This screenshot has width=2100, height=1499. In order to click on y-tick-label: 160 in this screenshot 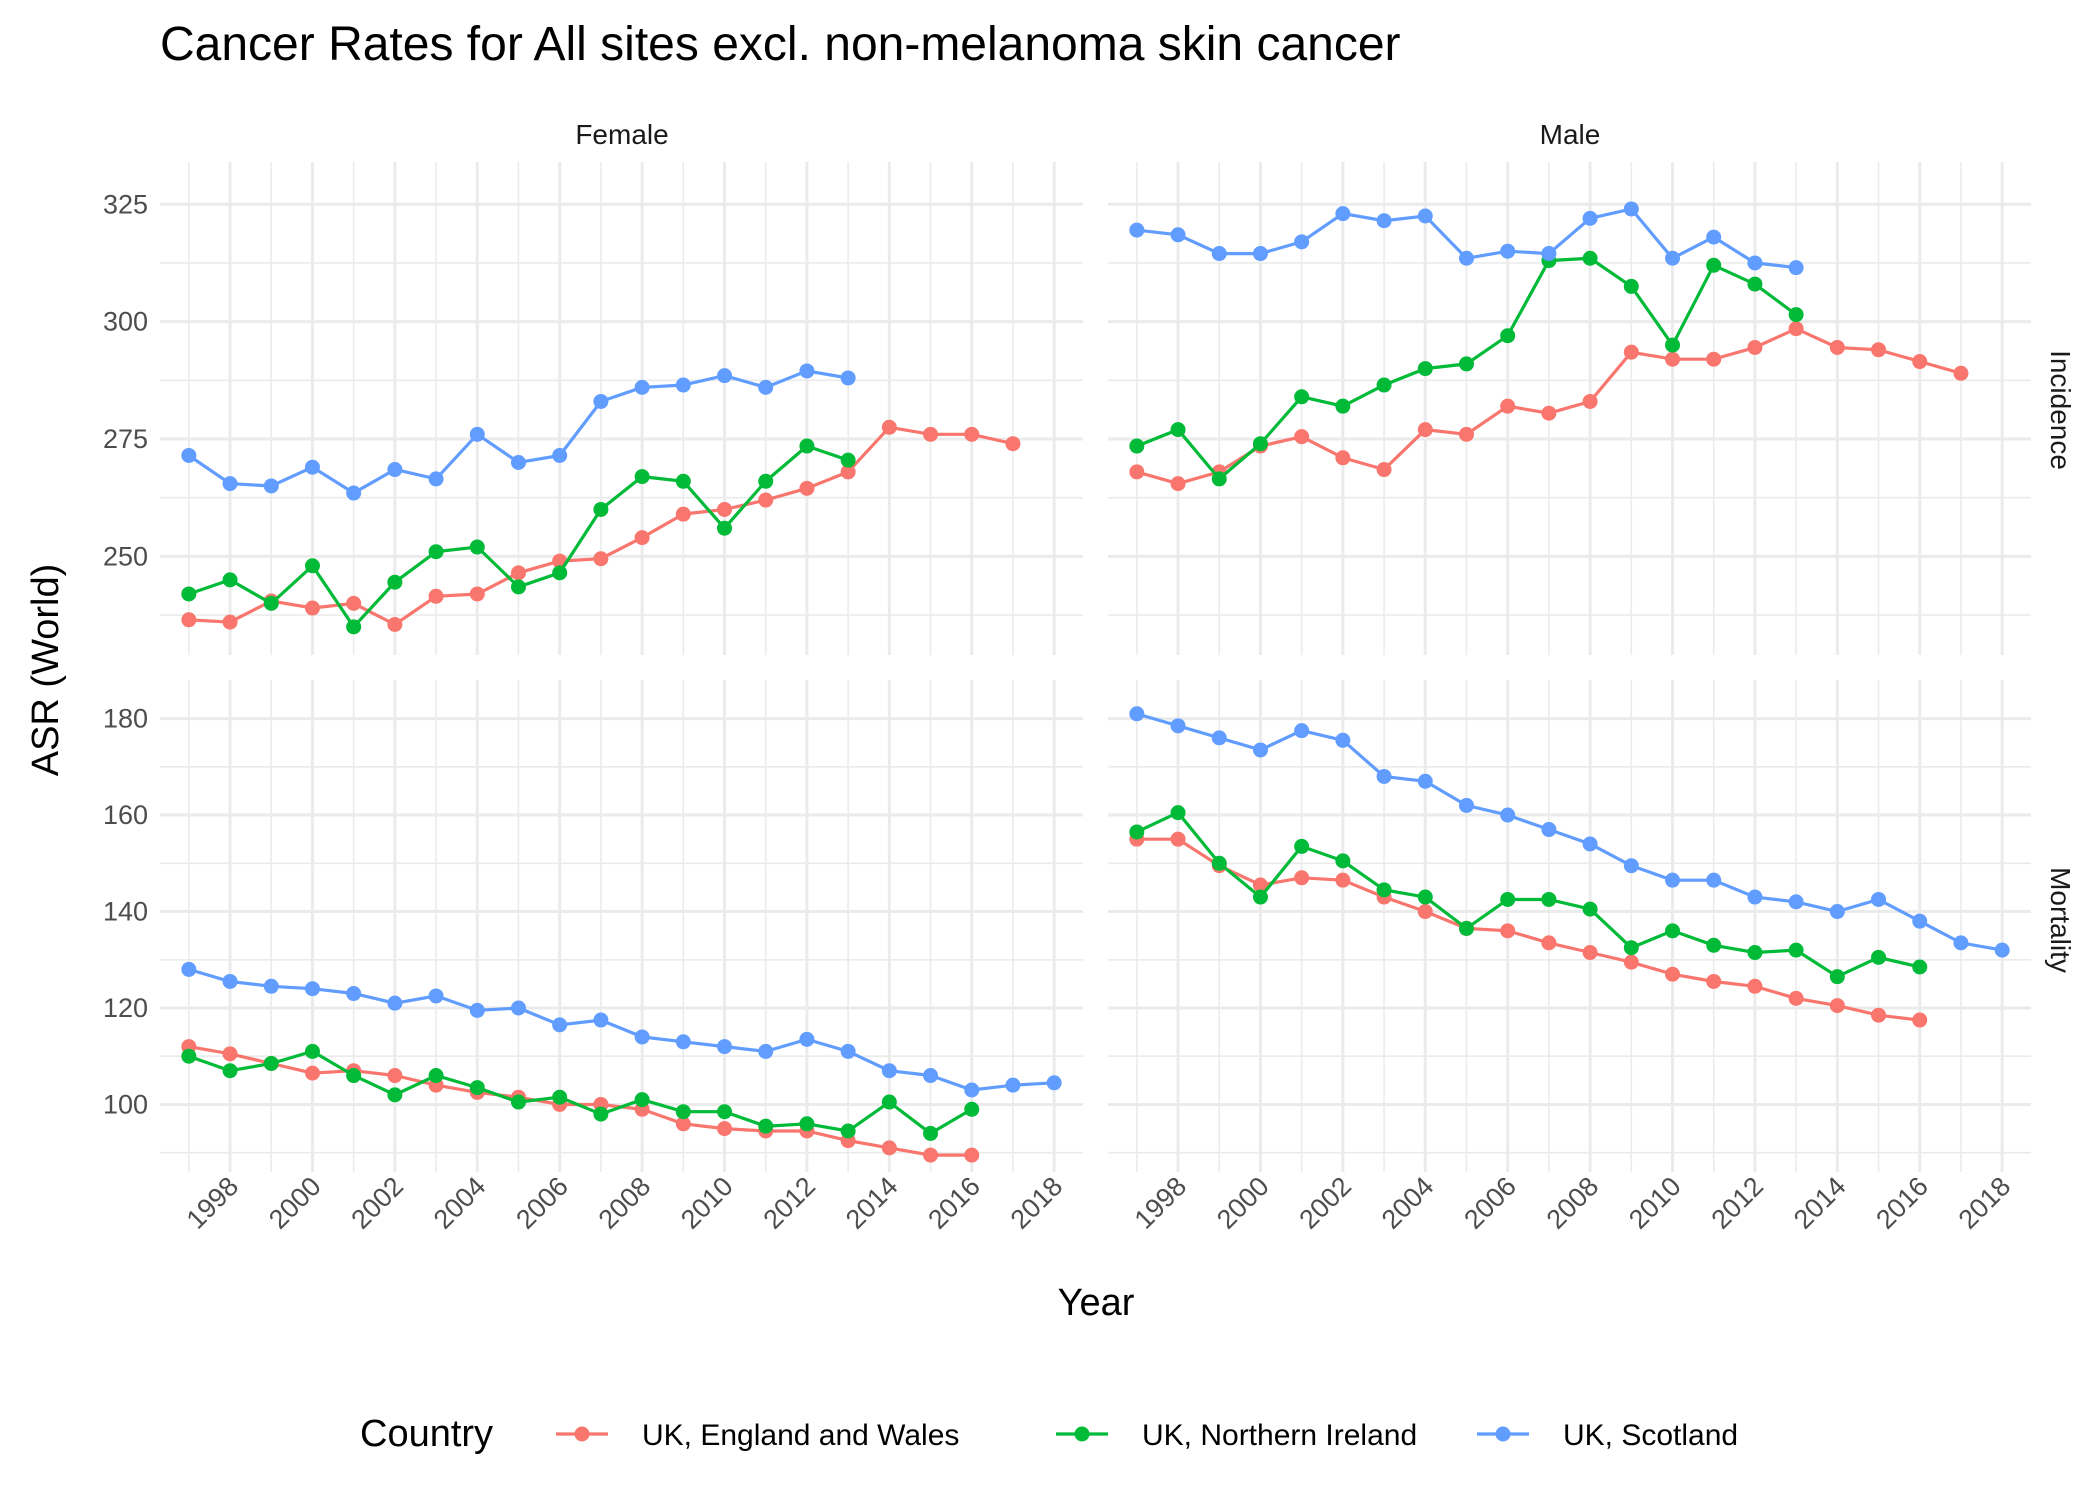, I will do `click(125, 815)`.